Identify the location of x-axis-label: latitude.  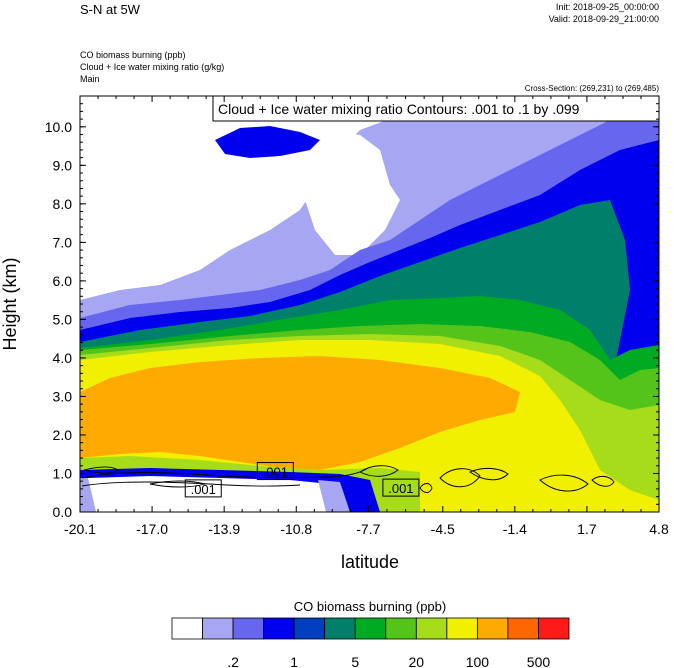
(370, 562).